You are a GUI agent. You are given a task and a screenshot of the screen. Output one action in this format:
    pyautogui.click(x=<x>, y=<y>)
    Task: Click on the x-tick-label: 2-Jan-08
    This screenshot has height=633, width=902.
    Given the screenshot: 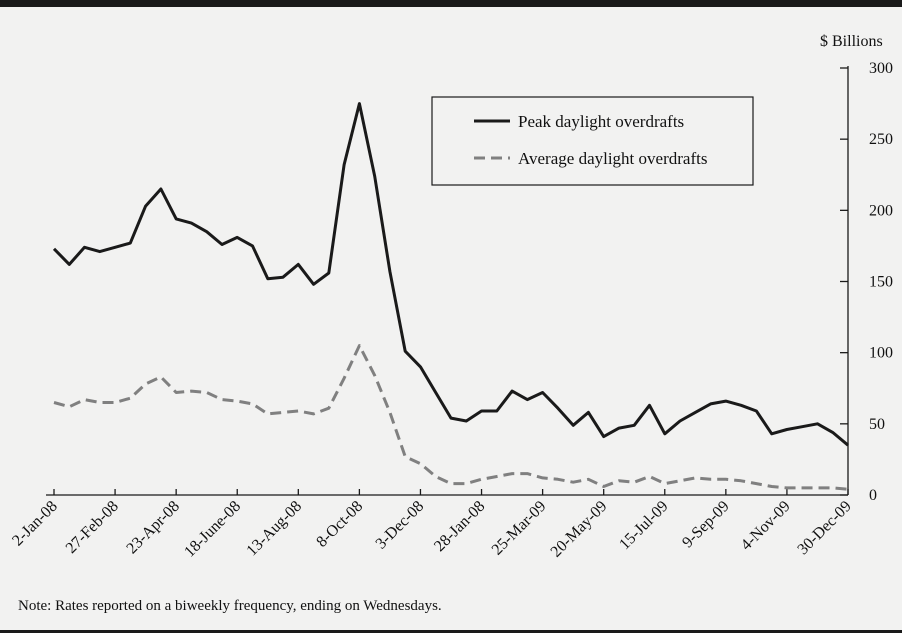 What is the action you would take?
    pyautogui.click(x=35, y=524)
    